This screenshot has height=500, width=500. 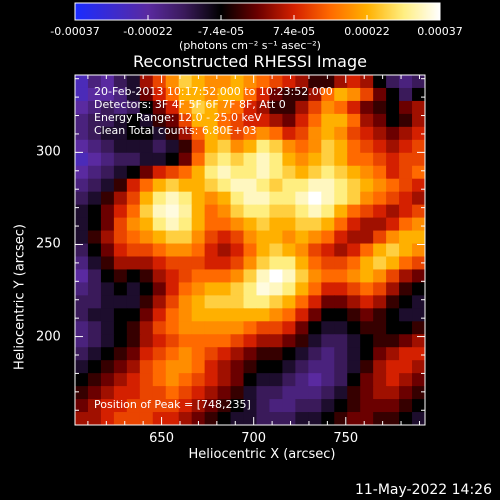 I want to click on colorbar-tick-label: 7.4e-05, so click(x=294, y=31).